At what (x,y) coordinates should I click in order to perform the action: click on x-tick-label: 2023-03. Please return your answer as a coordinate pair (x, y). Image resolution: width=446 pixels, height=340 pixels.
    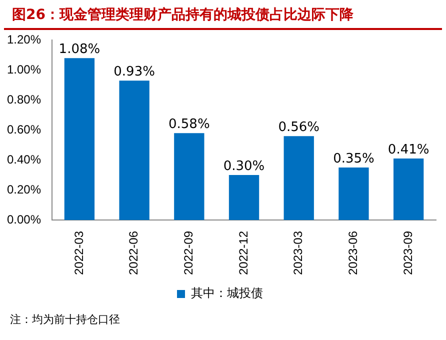
    Looking at the image, I should click on (298, 253).